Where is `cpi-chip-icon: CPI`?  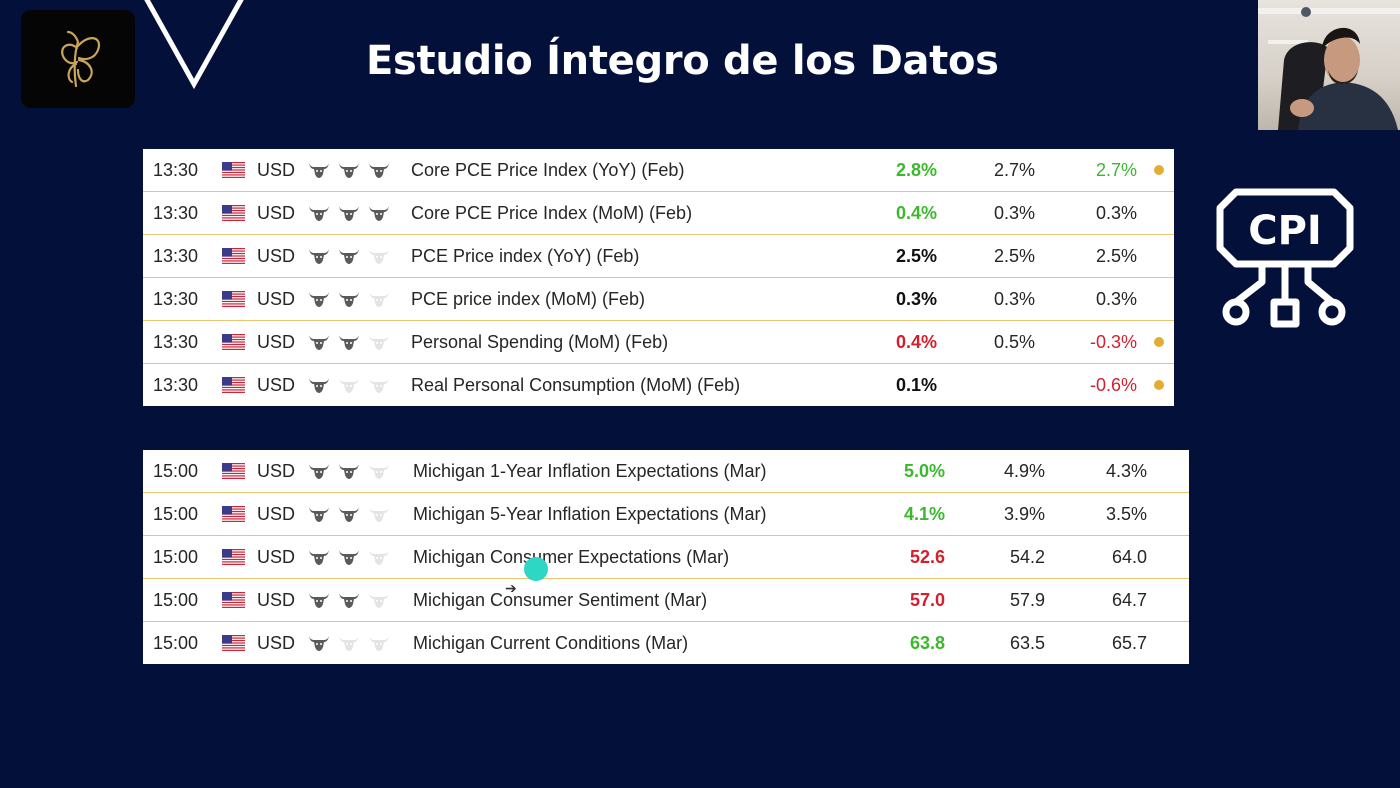 cpi-chip-icon: CPI is located at coordinates (1285, 258).